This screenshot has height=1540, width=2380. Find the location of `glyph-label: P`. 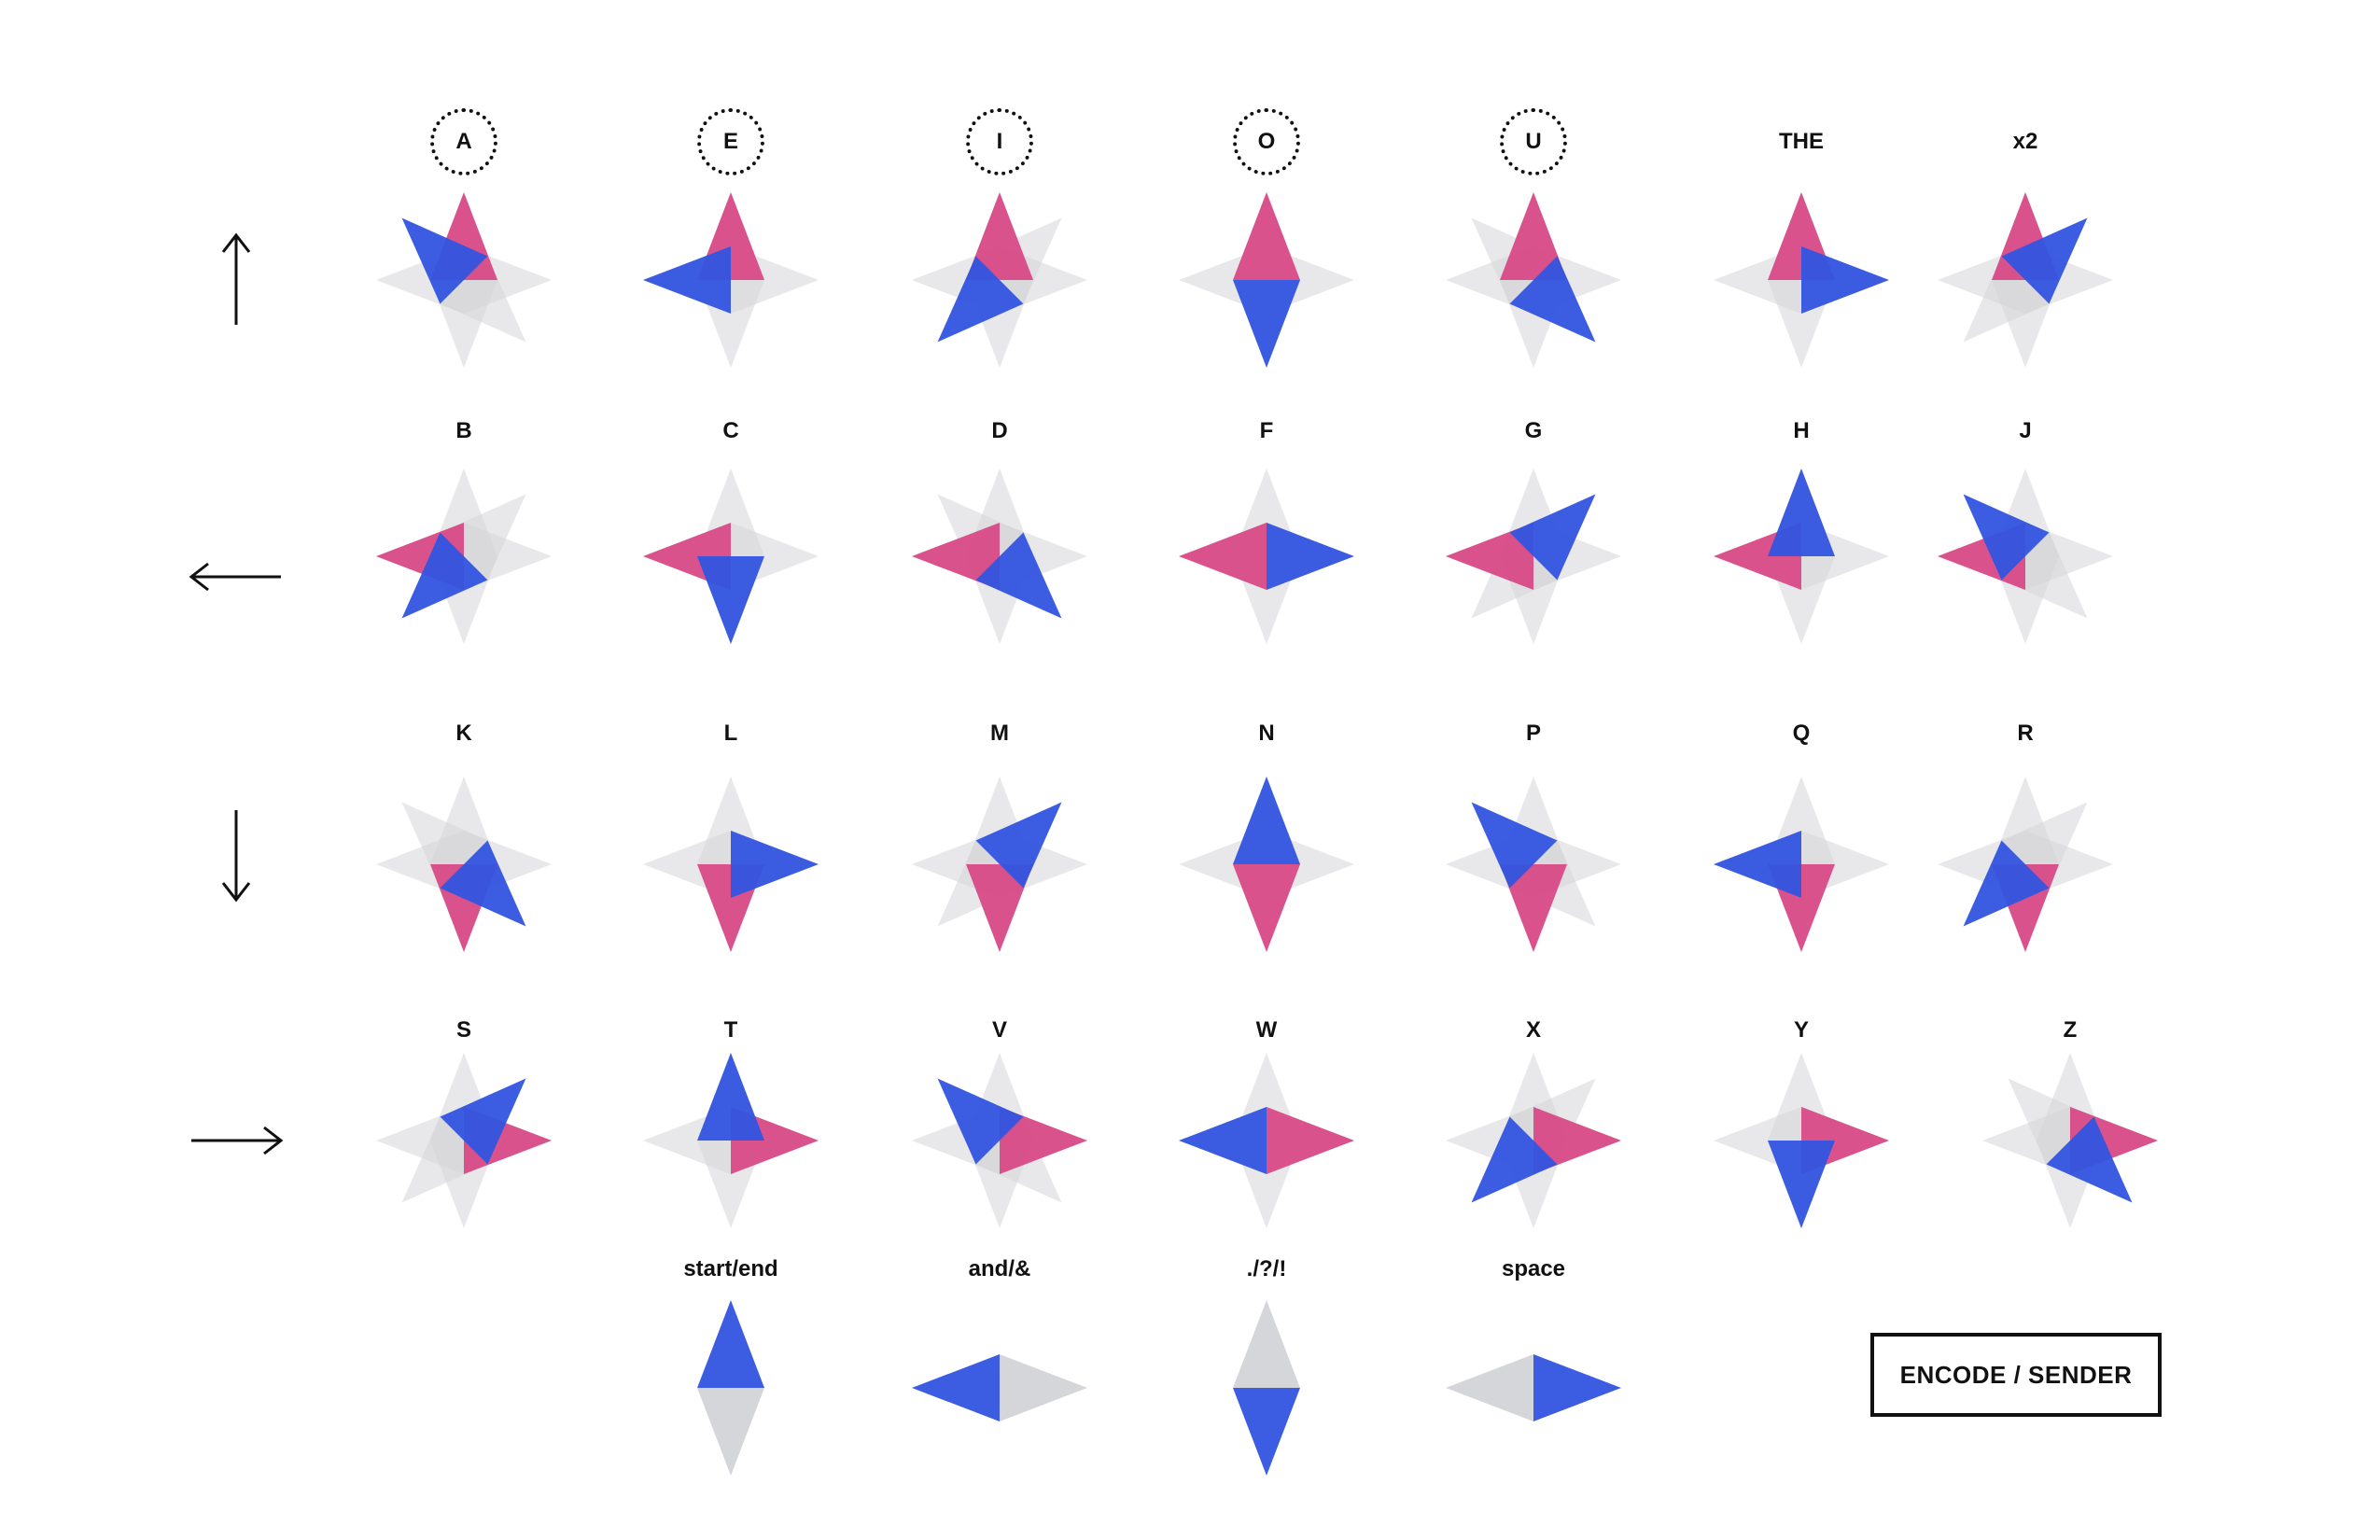

glyph-label: P is located at coordinates (1533, 733).